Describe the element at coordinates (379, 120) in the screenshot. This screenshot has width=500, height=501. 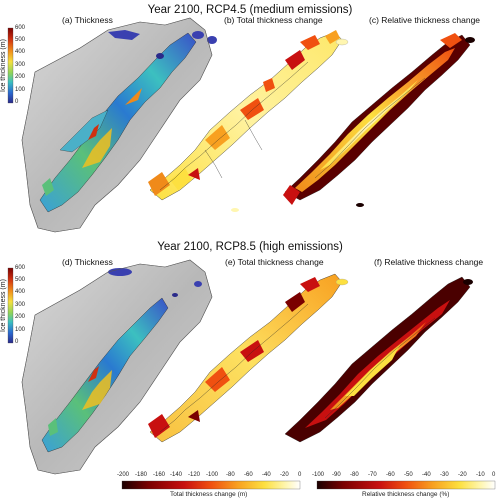
I see `map-relative-change-rcp45` at that location.